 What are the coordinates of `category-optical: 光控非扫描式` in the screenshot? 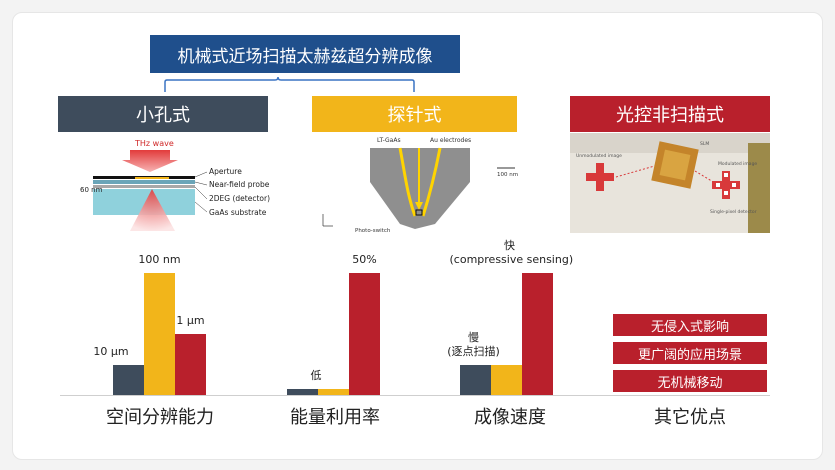 It's located at (670, 114).